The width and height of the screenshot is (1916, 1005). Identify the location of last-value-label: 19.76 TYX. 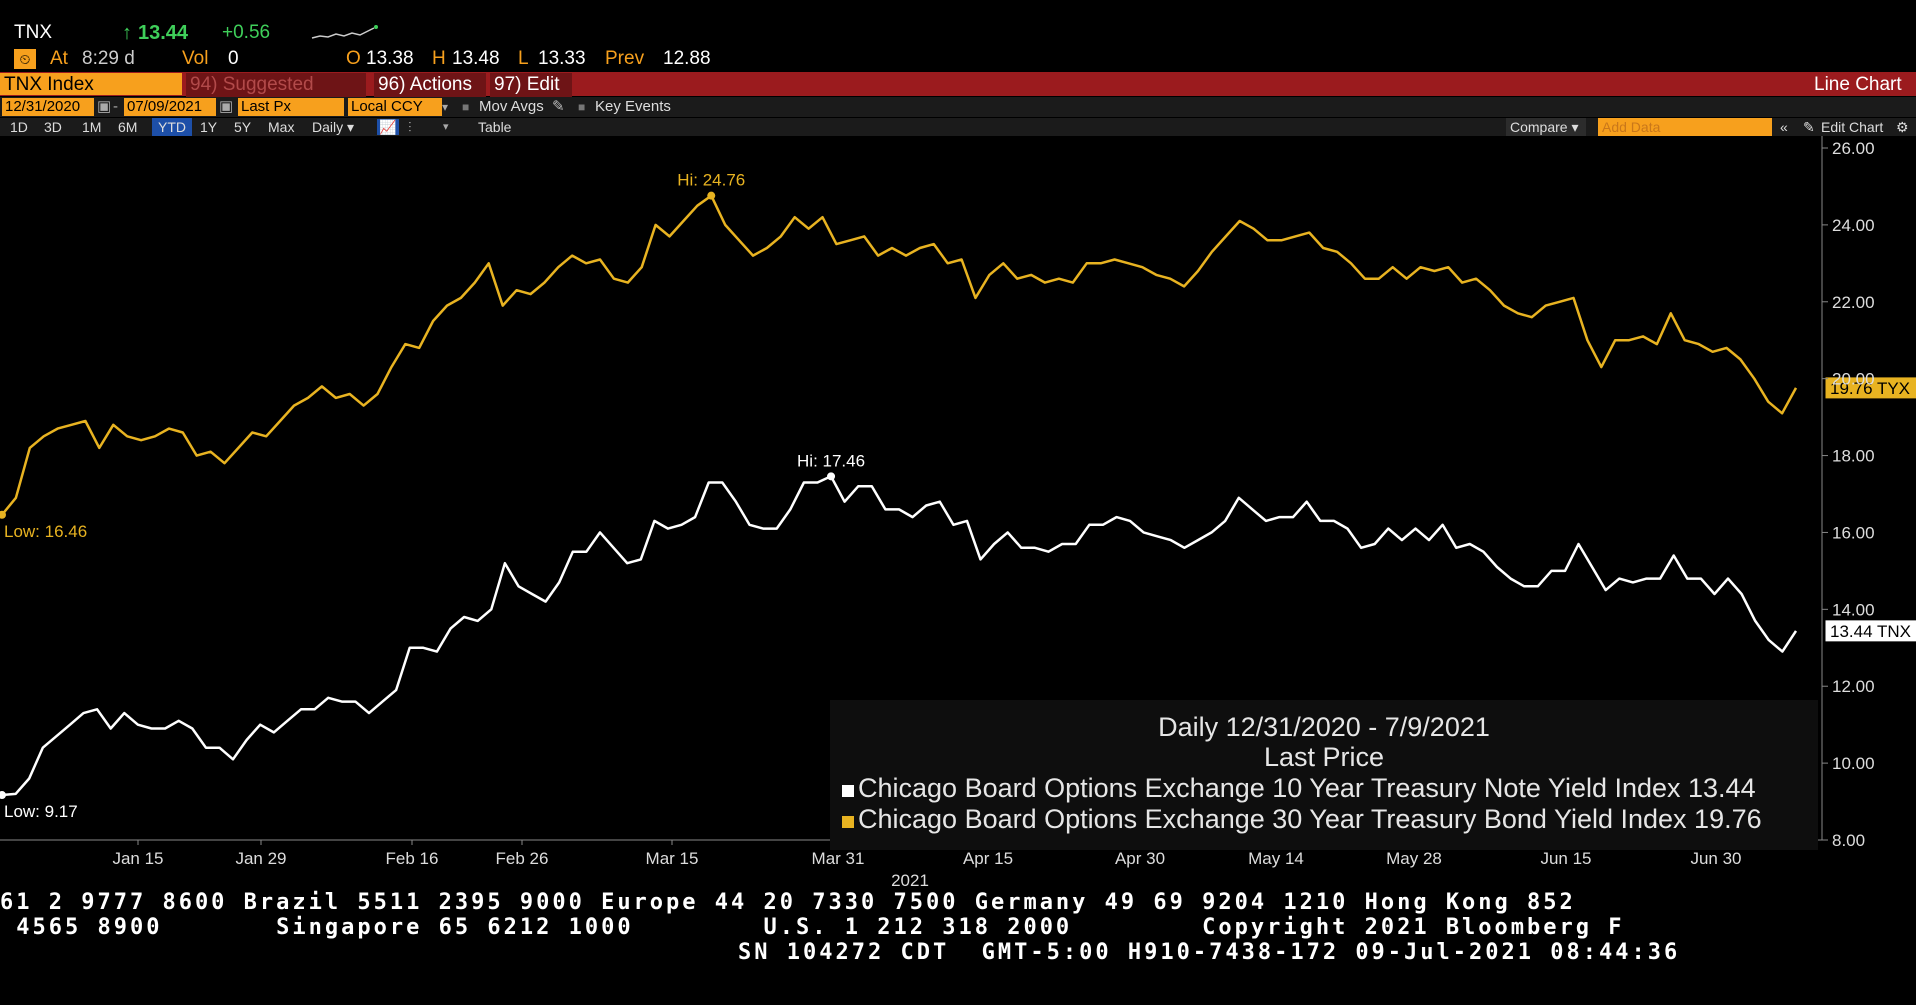
(1870, 388).